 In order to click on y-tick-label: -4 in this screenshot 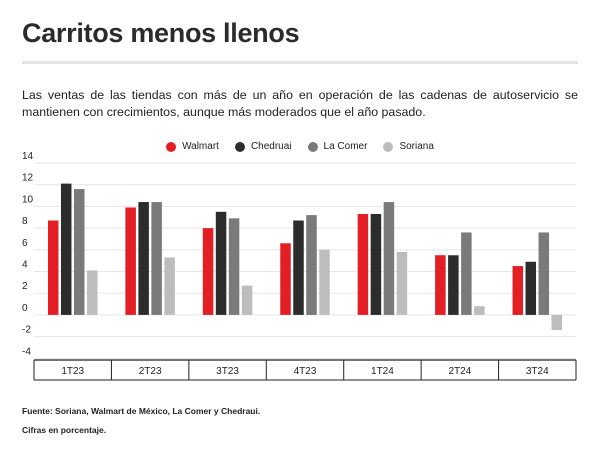, I will do `click(26, 351)`.